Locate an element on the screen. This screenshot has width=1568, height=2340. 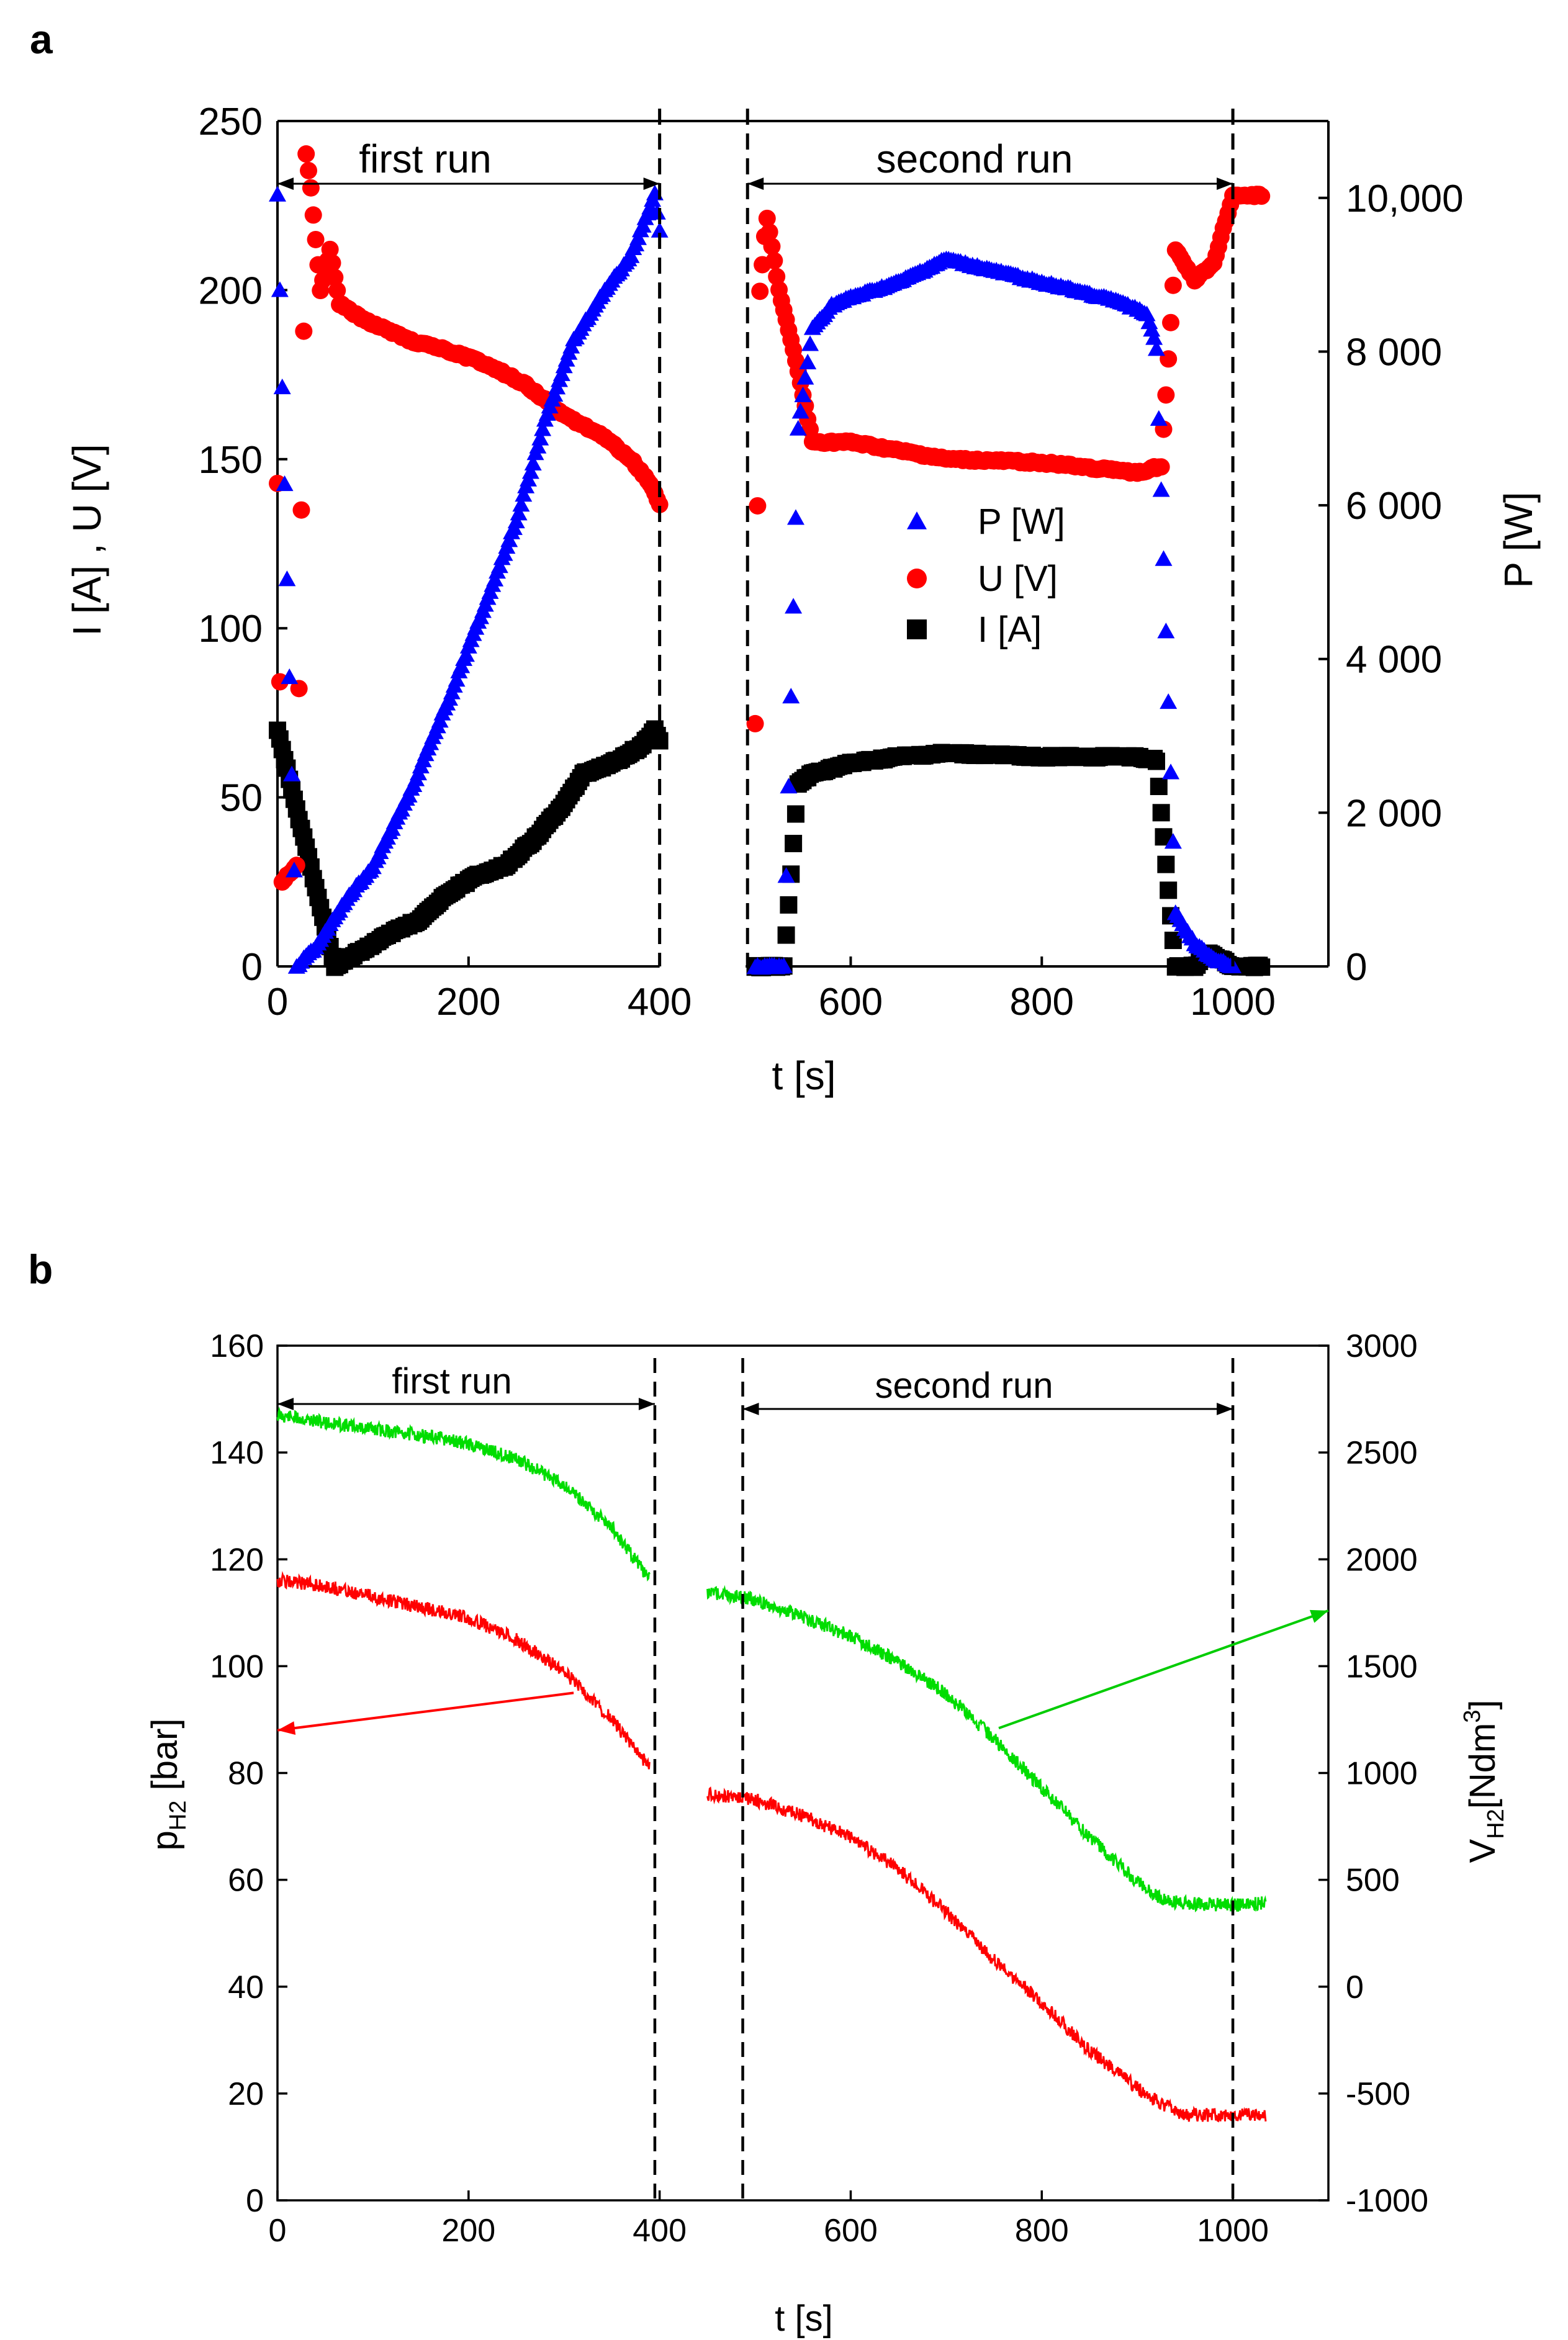
chart-b-series-volume-seg1 is located at coordinates (986, 1749).